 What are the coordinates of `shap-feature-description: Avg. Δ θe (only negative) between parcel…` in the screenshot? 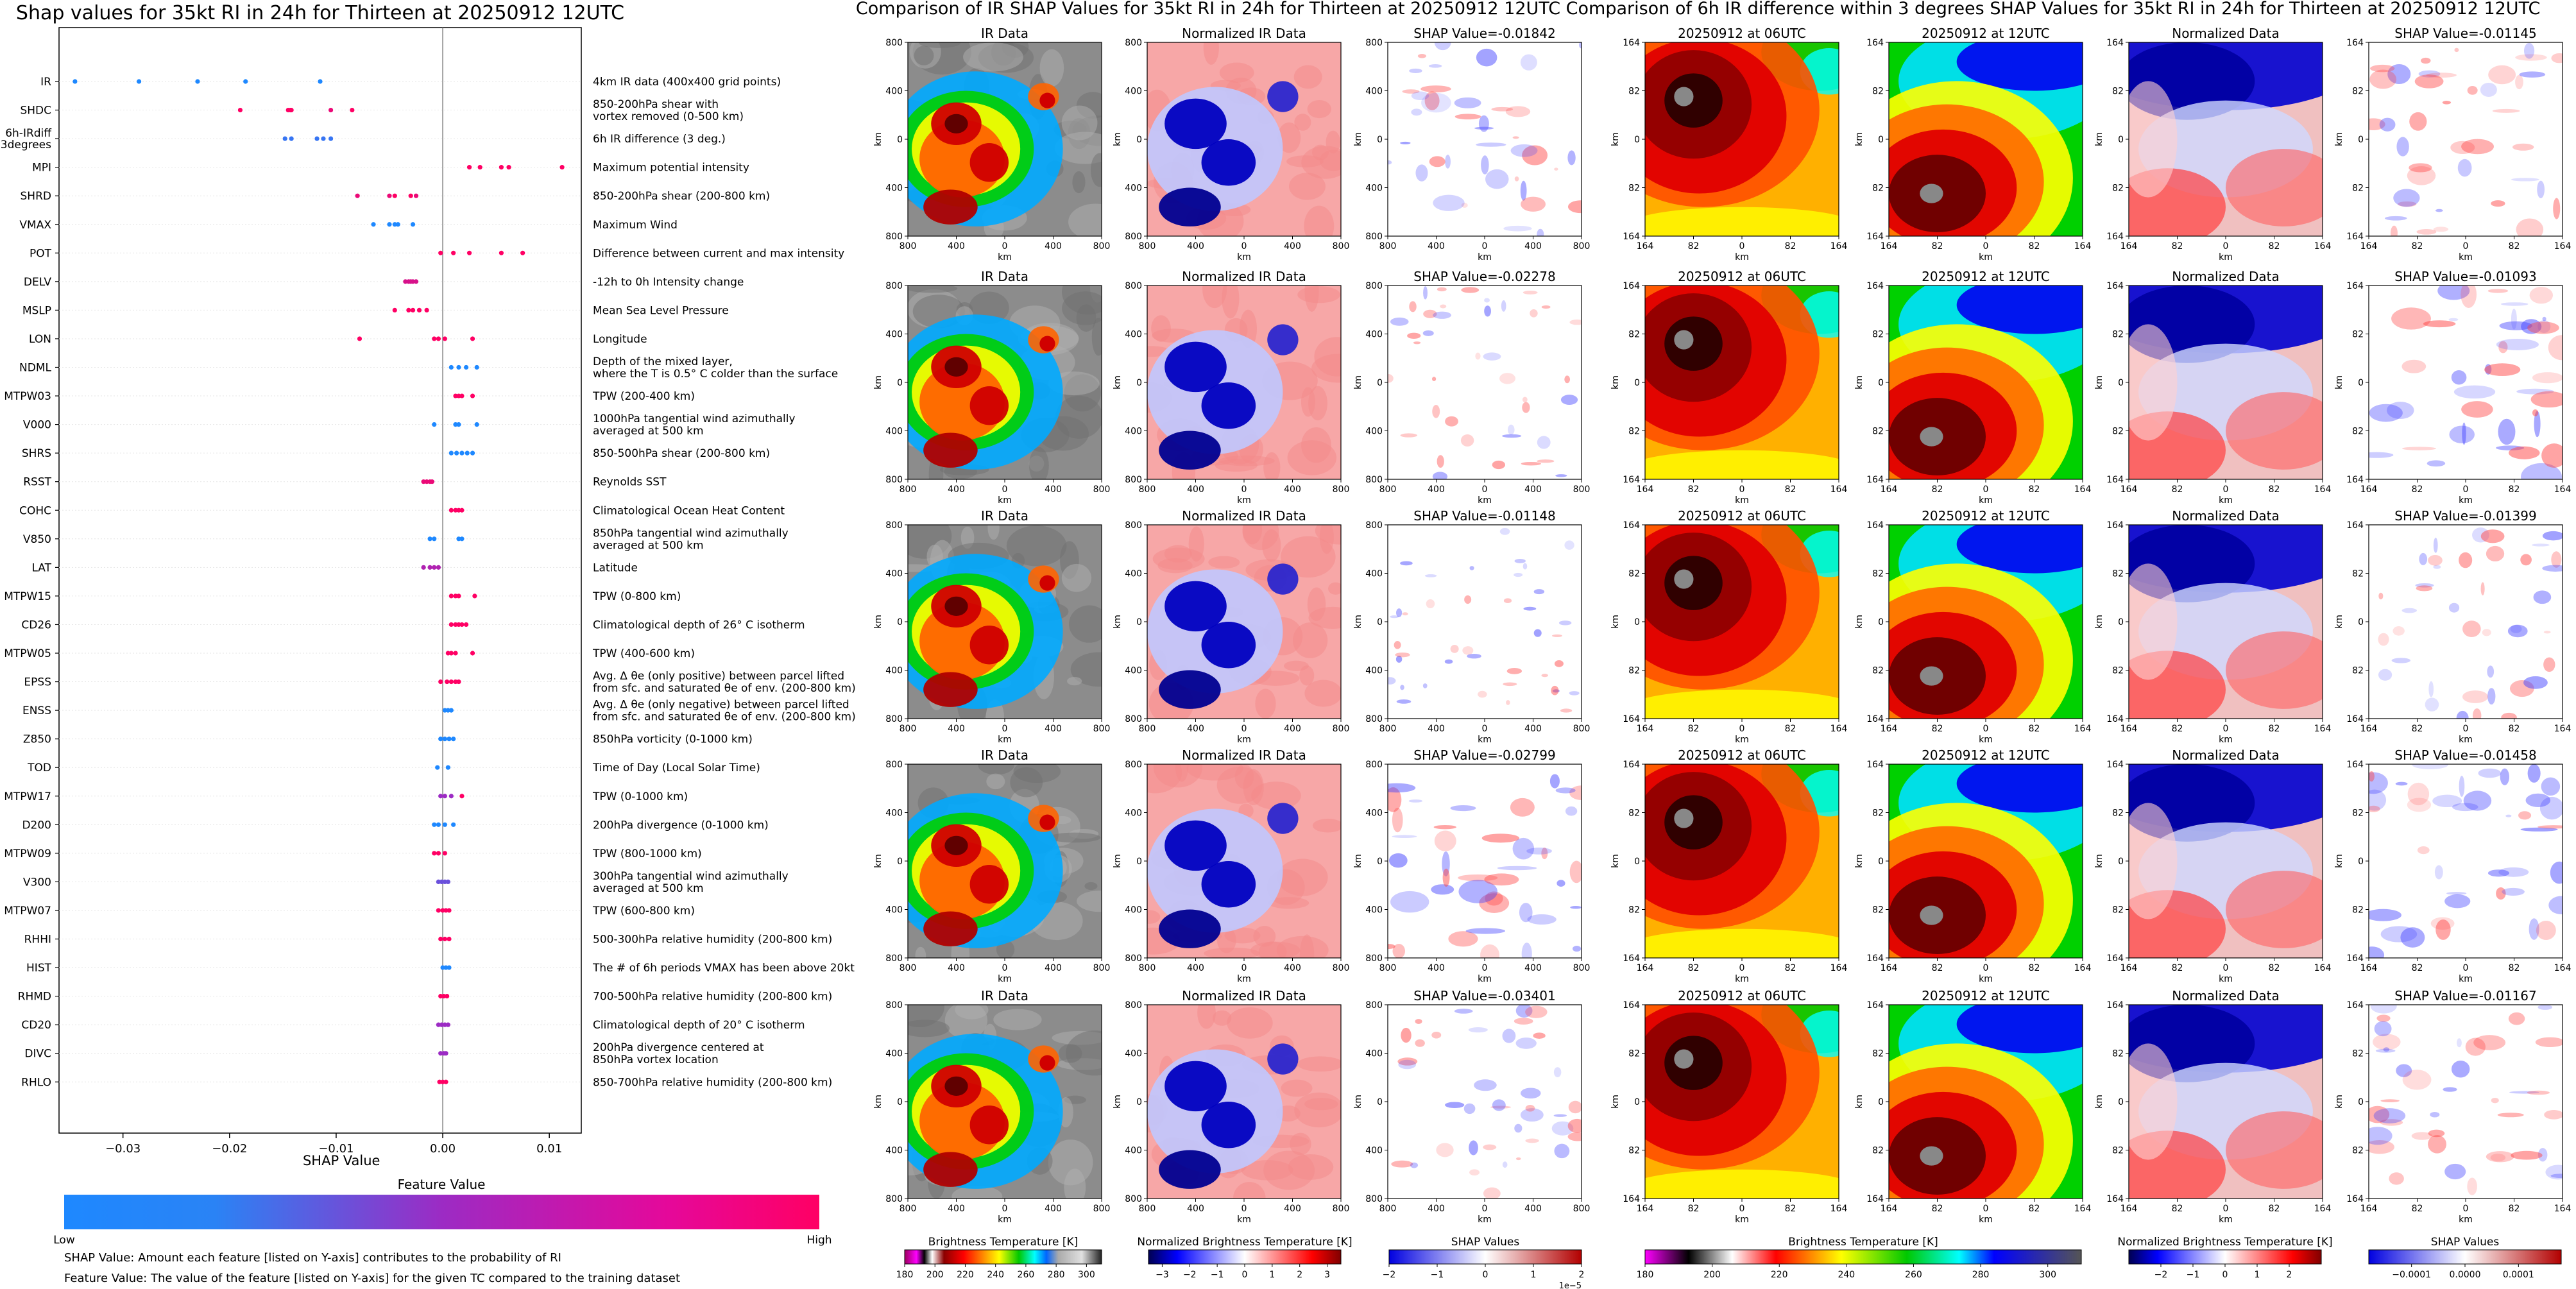 It's located at (724, 711).